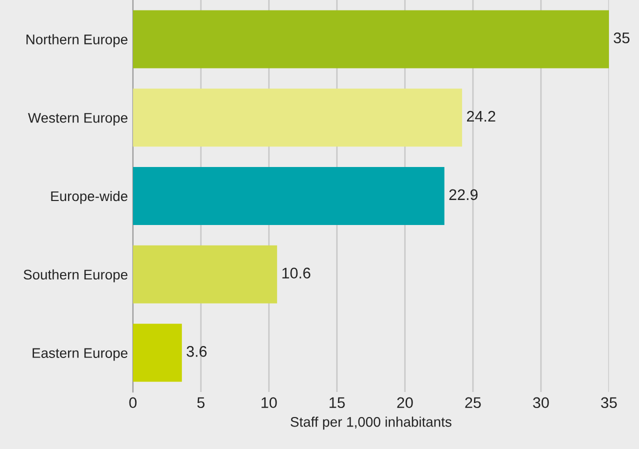  What do you see at coordinates (77, 41) in the screenshot?
I see `y-tick-label: Northern Europe` at bounding box center [77, 41].